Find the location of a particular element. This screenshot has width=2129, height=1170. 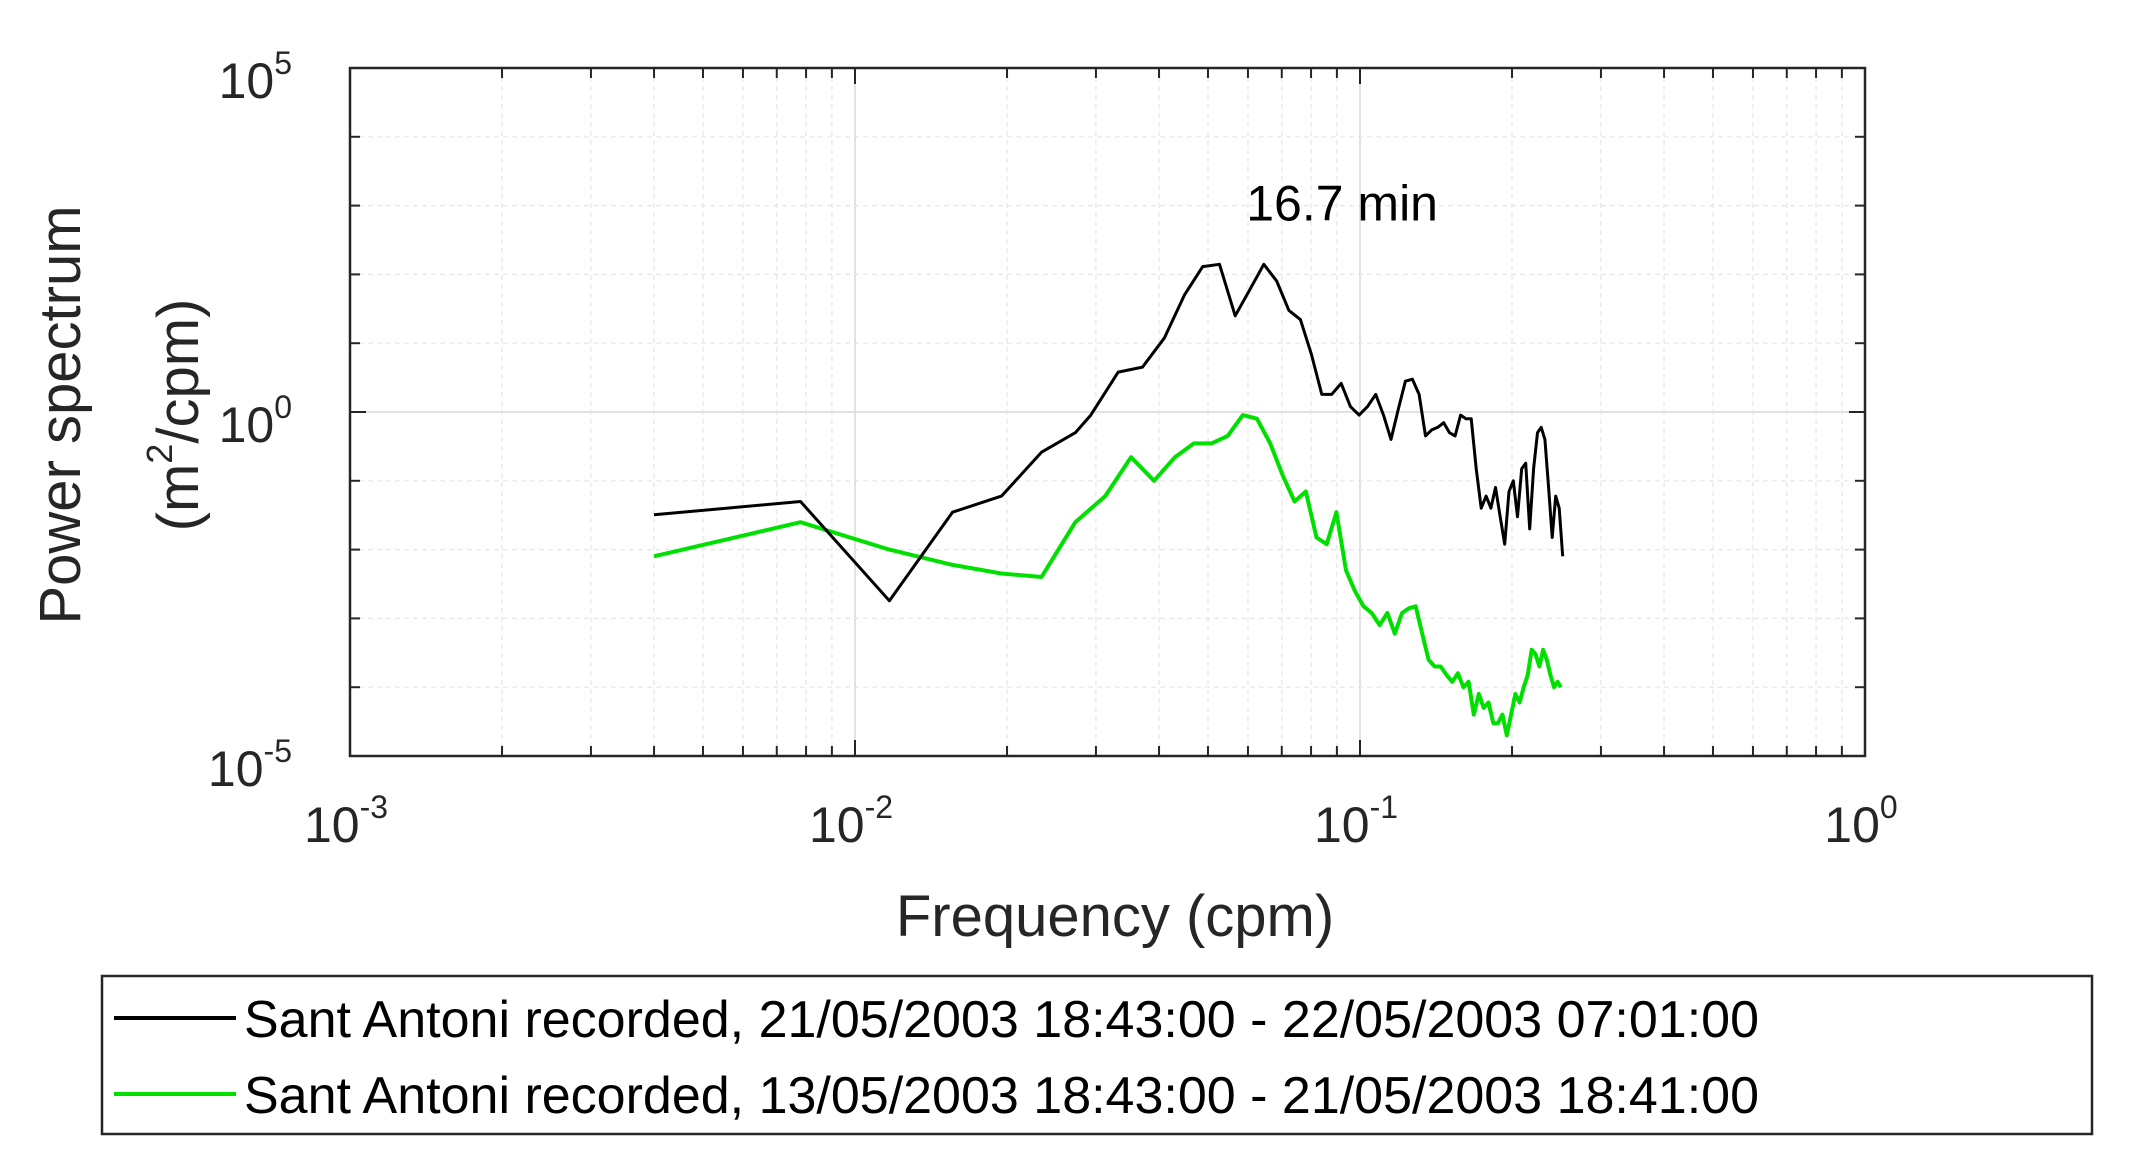

y-axis-title-line2: (m2/cpm) is located at coordinates (175, 415).